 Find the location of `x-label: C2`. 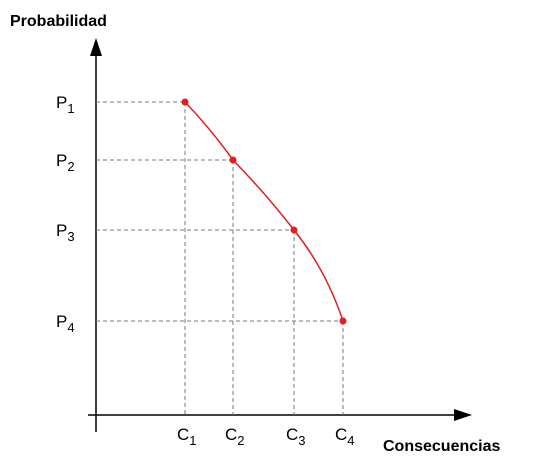

x-label: C2 is located at coordinates (235, 436).